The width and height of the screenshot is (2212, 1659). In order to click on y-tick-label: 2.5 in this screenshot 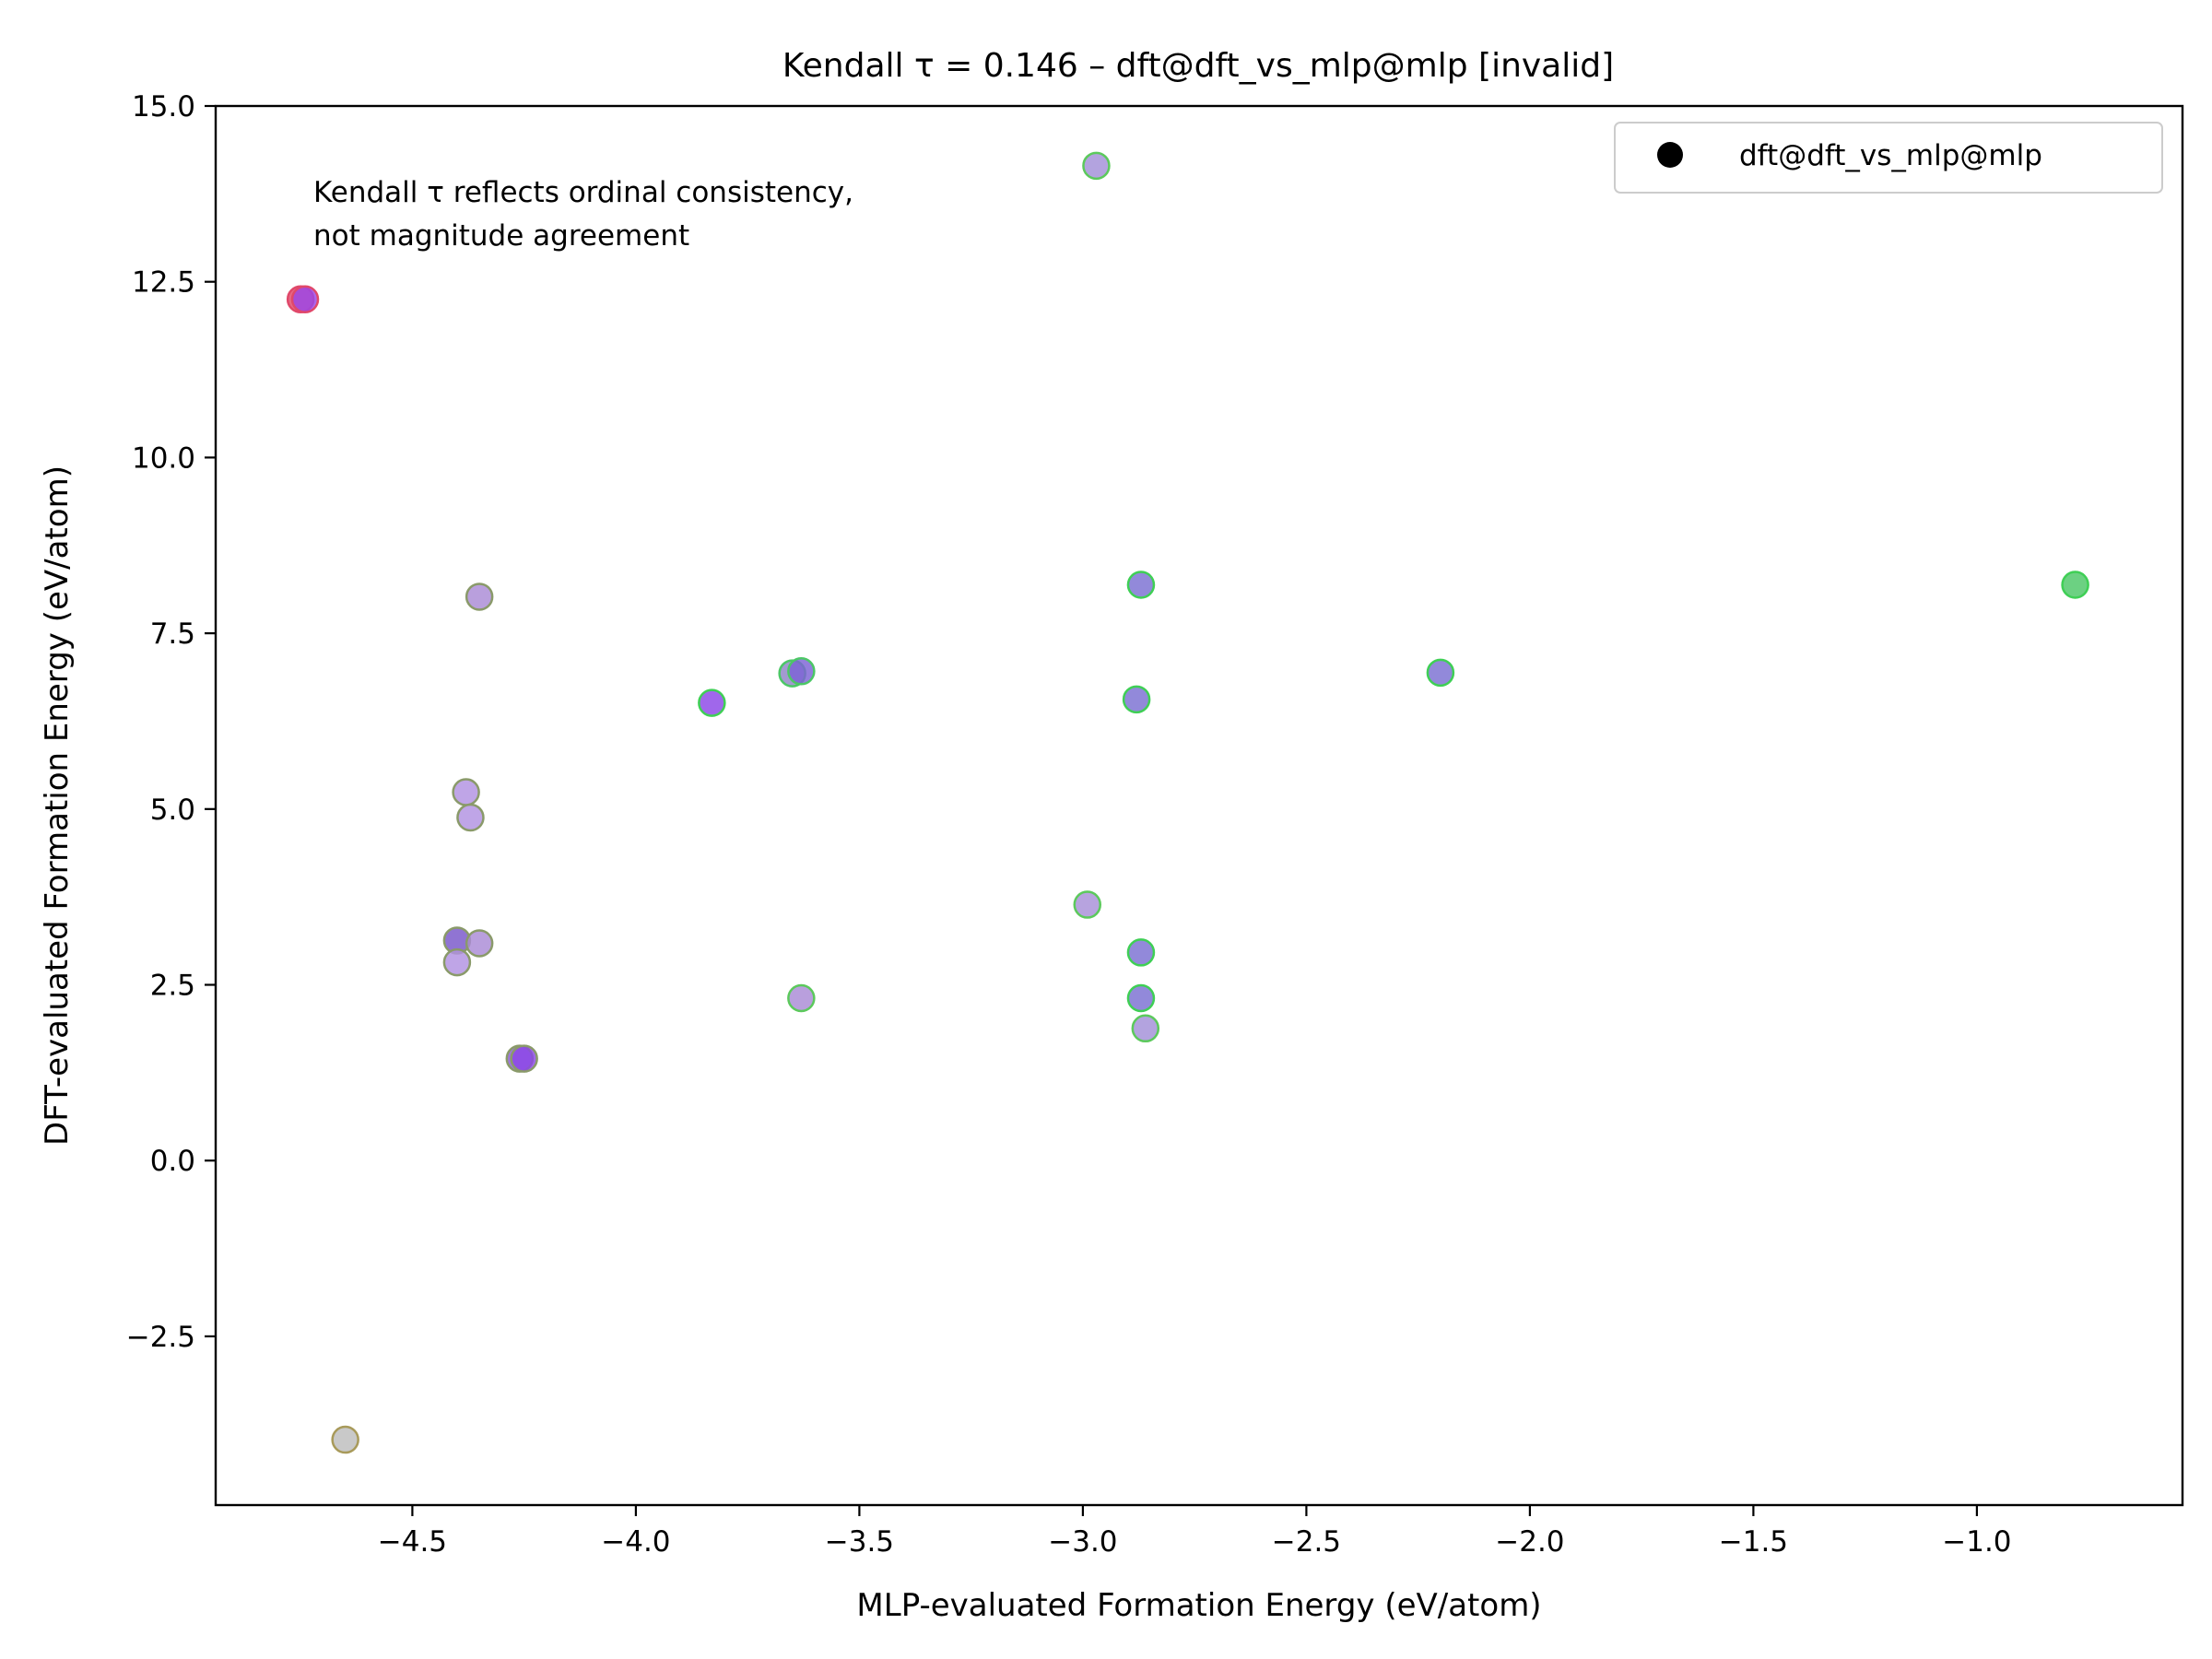, I will do `click(172, 986)`.